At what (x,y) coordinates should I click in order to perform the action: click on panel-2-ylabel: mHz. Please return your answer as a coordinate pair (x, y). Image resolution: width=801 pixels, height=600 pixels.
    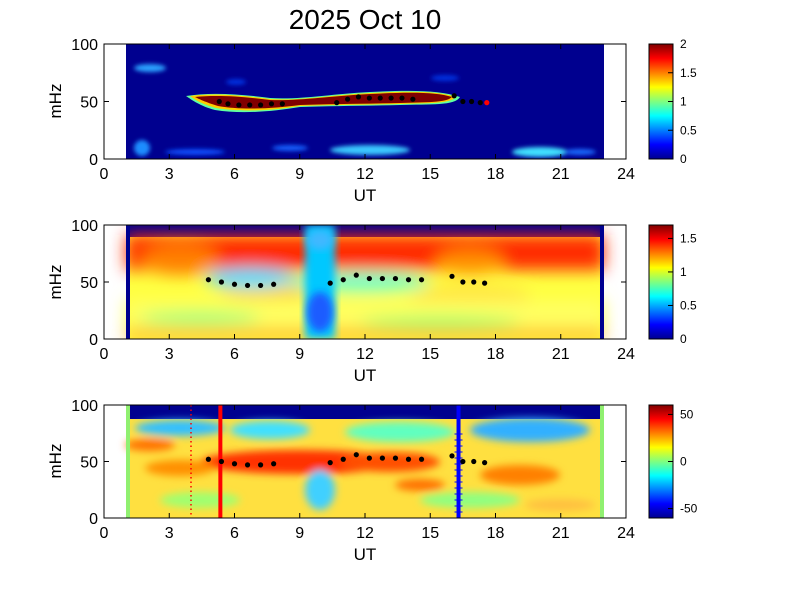
    Looking at the image, I should click on (55, 282).